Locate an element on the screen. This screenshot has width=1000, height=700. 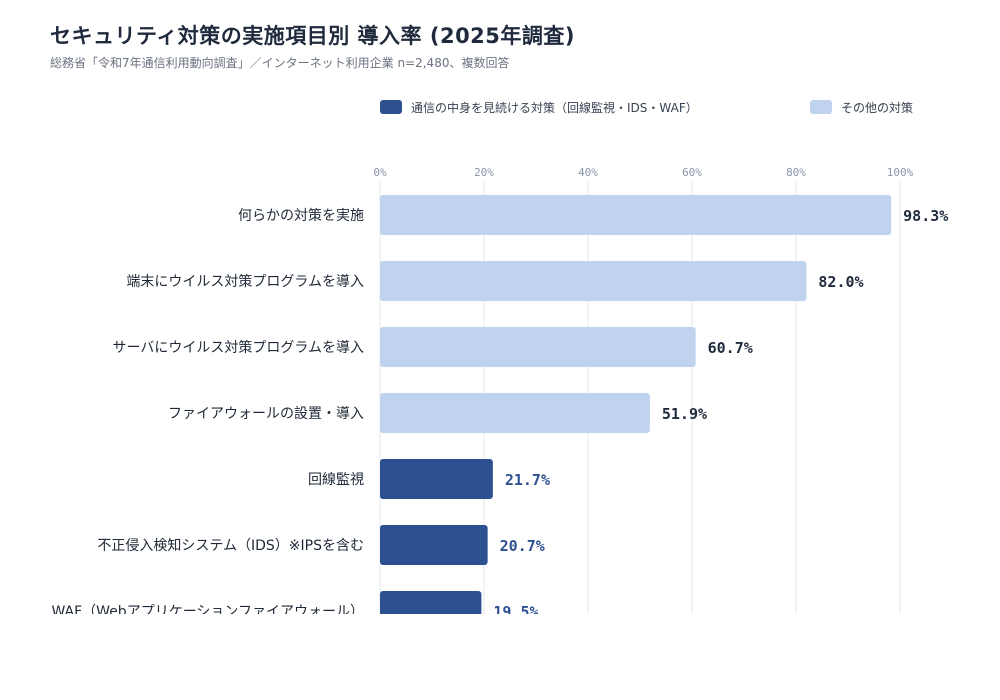
value-label: 60.7% is located at coordinates (730, 348).